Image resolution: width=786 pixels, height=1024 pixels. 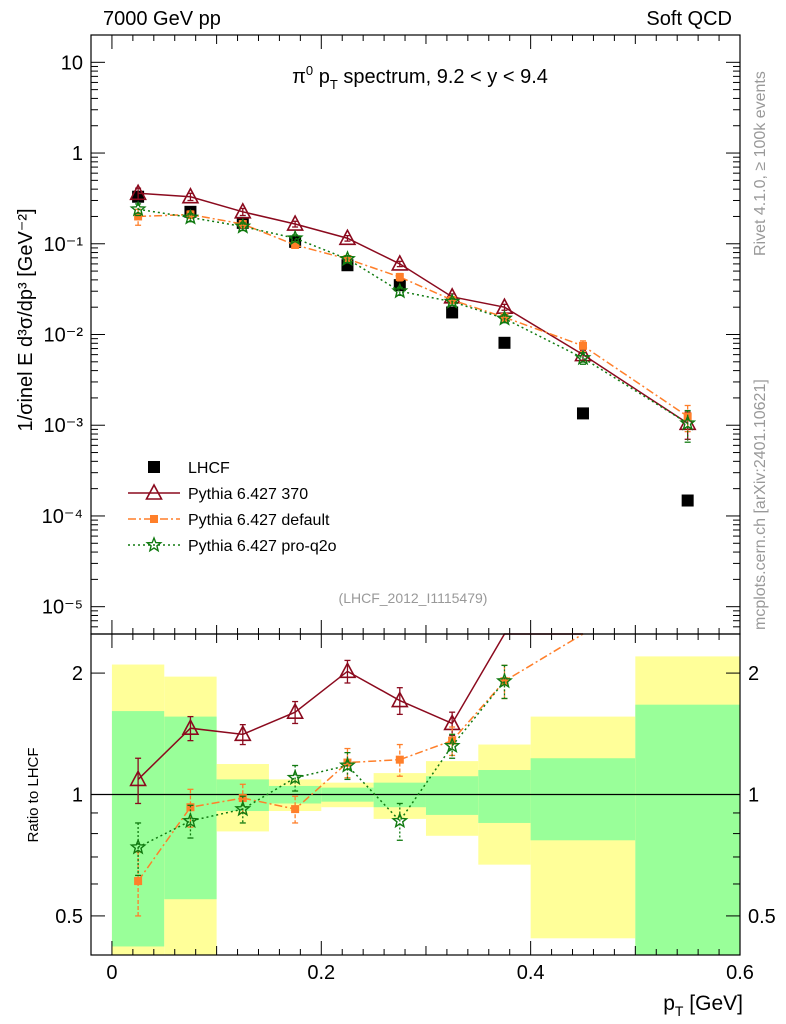 I want to click on xtick-label: 0.2, so click(x=321, y=973).